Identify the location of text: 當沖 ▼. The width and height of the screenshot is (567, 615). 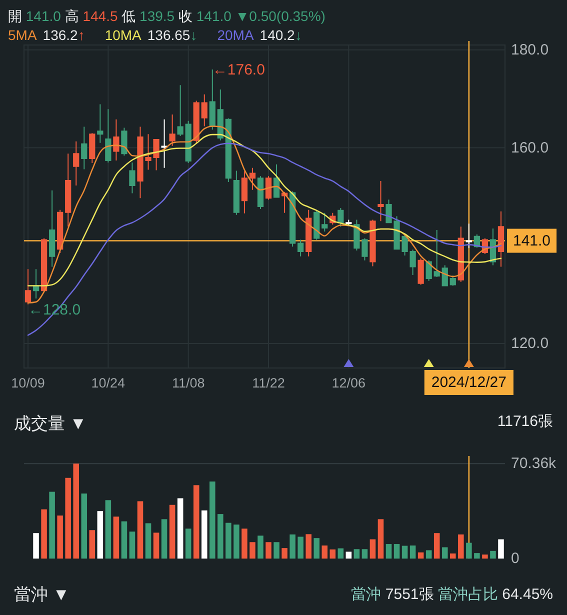
(42, 594).